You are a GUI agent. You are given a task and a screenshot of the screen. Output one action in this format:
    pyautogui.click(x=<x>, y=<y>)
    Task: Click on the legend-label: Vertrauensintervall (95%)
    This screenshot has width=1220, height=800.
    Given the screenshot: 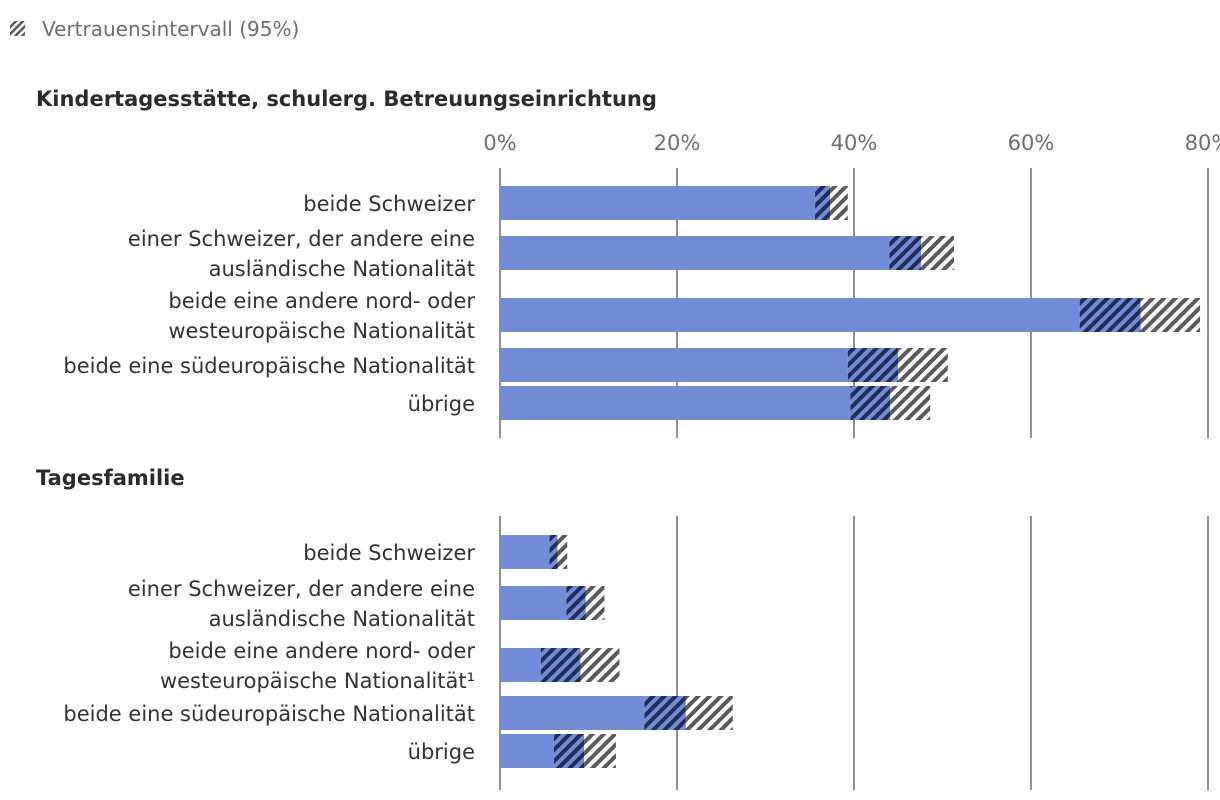 What is the action you would take?
    pyautogui.click(x=170, y=29)
    